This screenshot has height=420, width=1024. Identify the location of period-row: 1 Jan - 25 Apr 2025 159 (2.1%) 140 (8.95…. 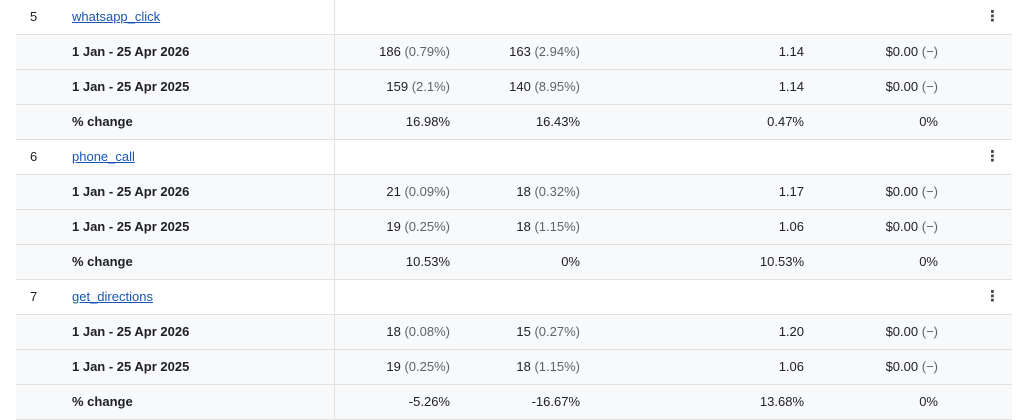
(514, 87).